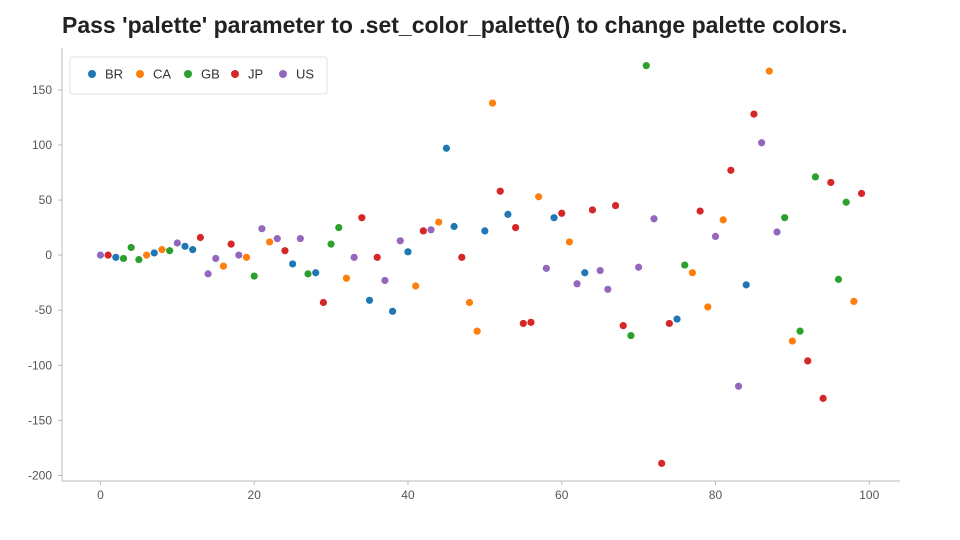  What do you see at coordinates (235, 74) in the screenshot?
I see `legend-marker-jp` at bounding box center [235, 74].